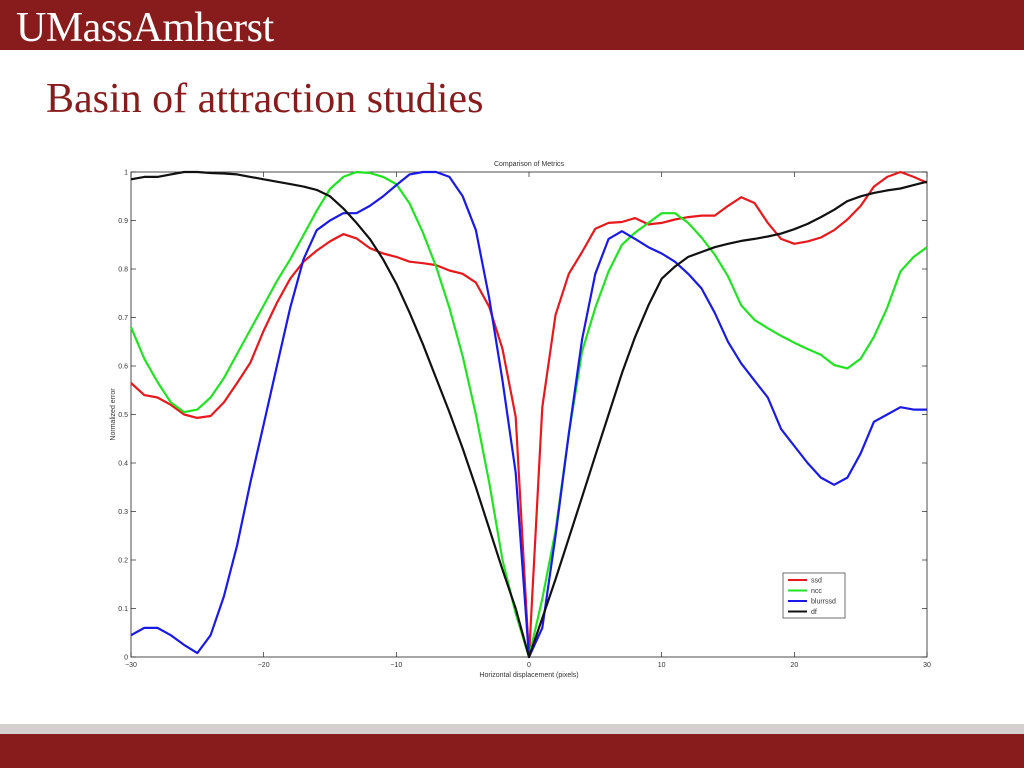  I want to click on x-axis-label: Horizontal displacement (pixels), so click(528, 675).